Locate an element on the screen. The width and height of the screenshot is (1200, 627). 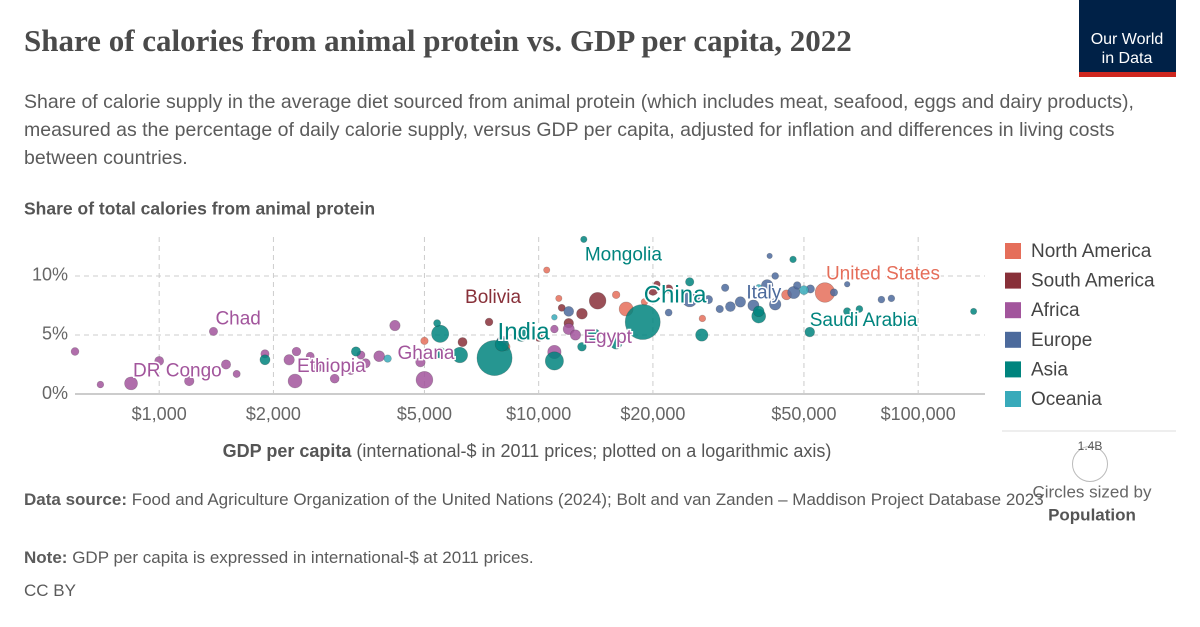
point-label: China is located at coordinates (675, 294).